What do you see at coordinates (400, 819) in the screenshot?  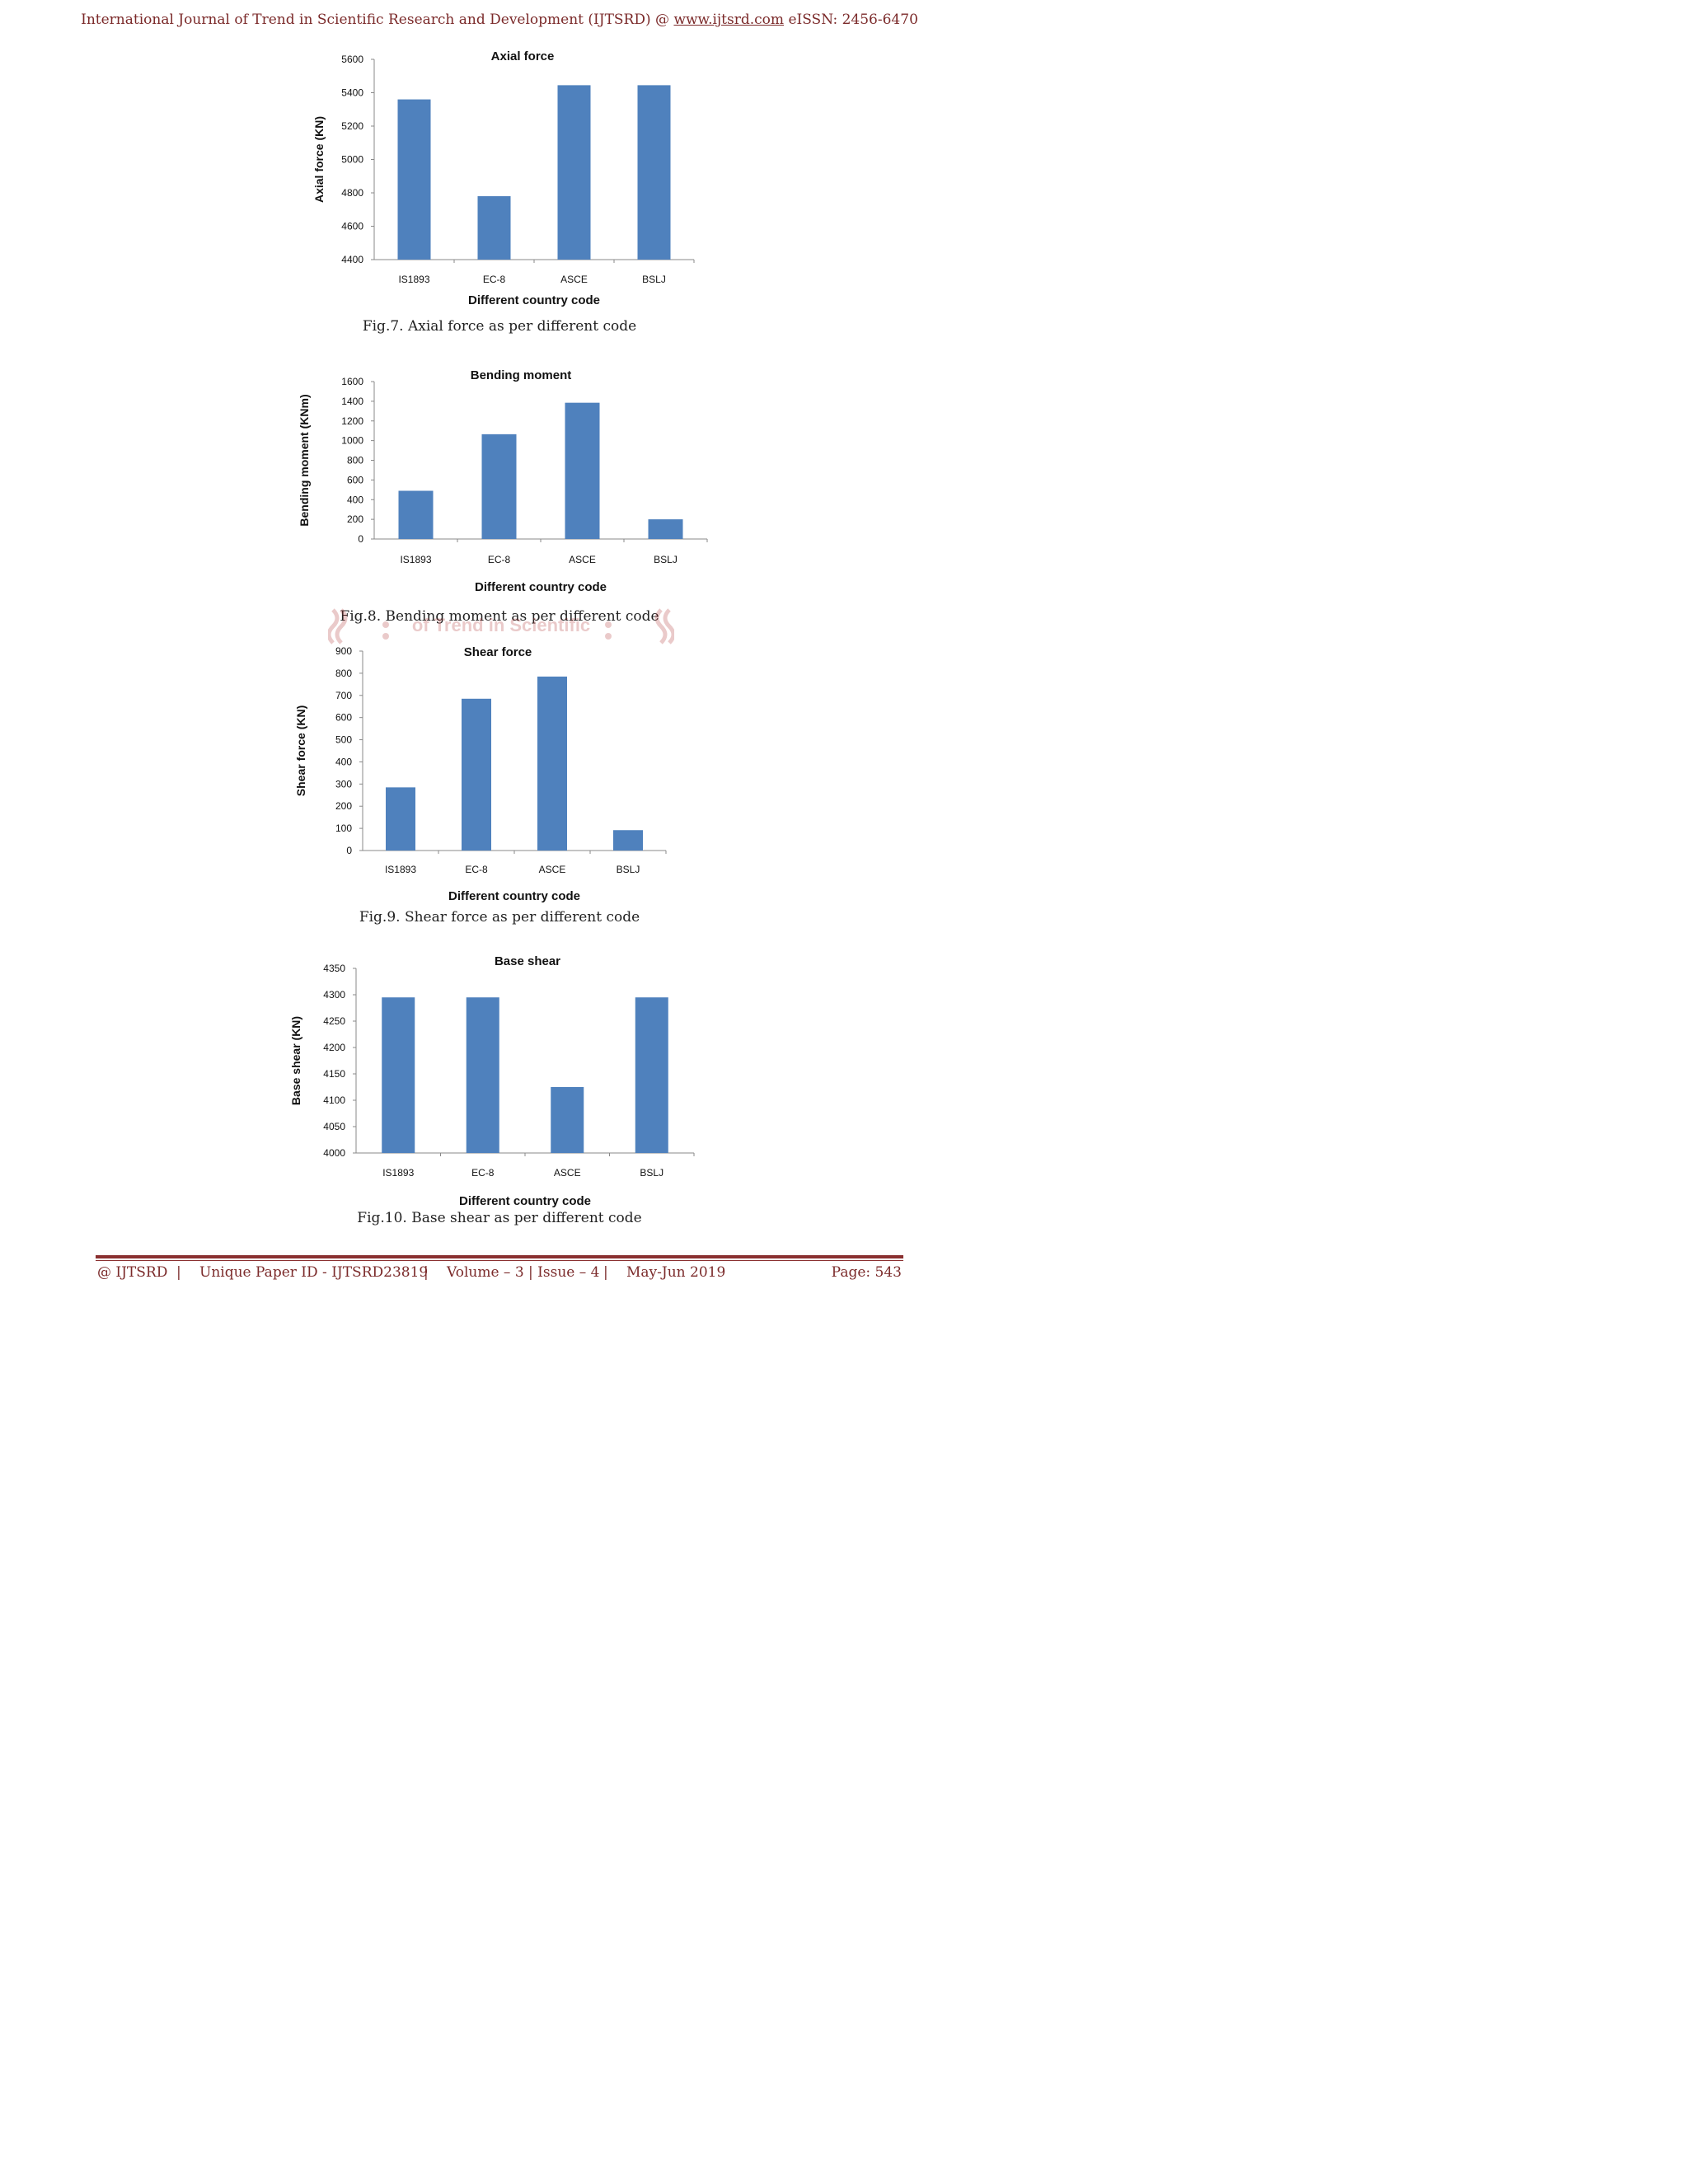 I see `chart3-bar-is1893` at bounding box center [400, 819].